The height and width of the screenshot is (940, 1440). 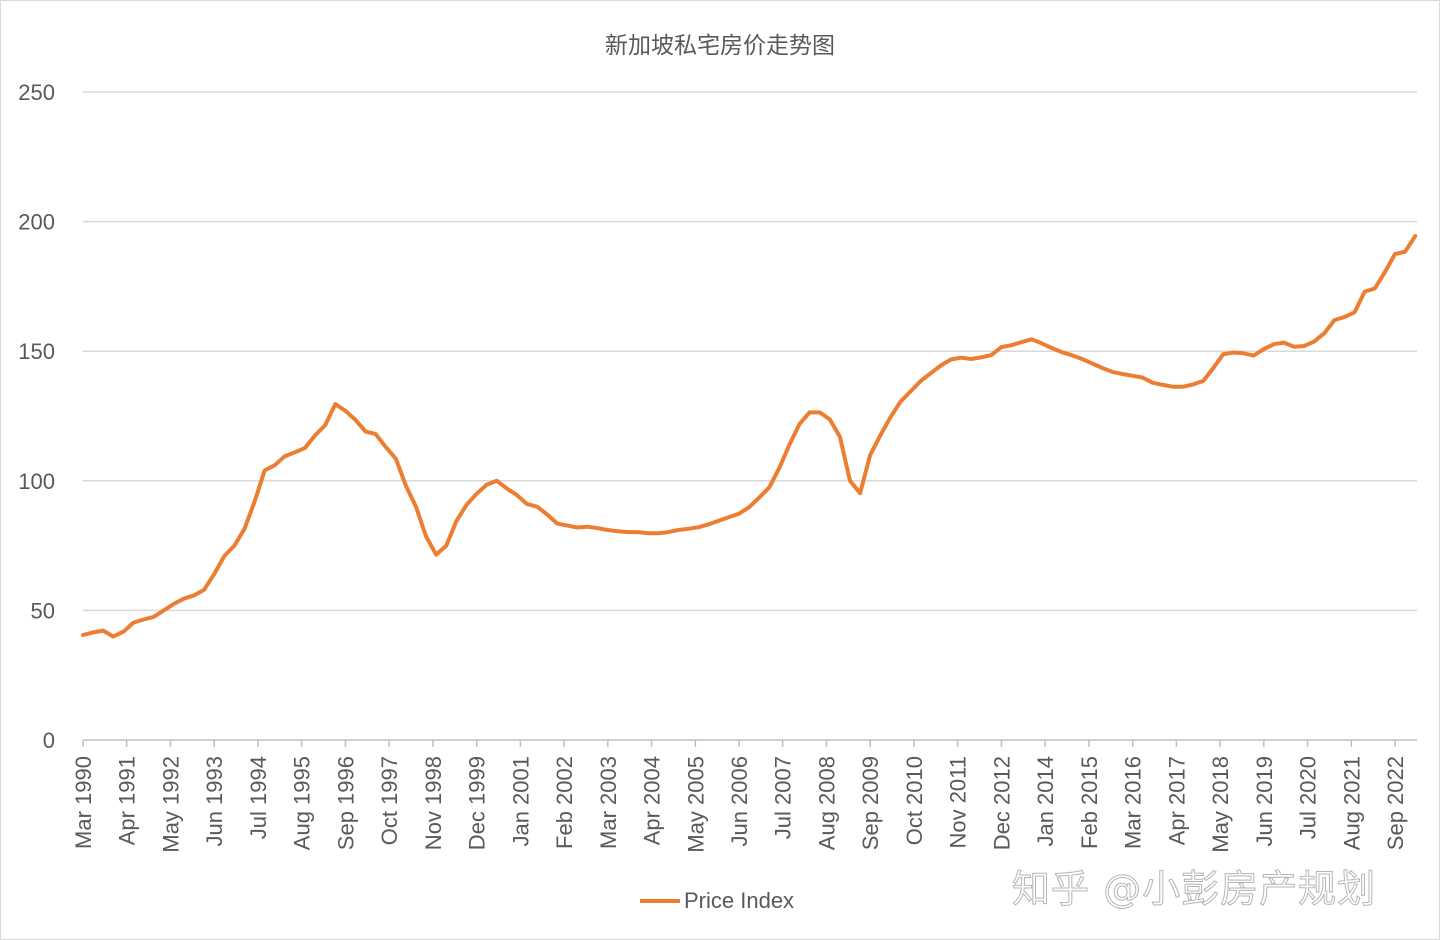 I want to click on x-tick-label: Nov 2011, so click(x=958, y=802).